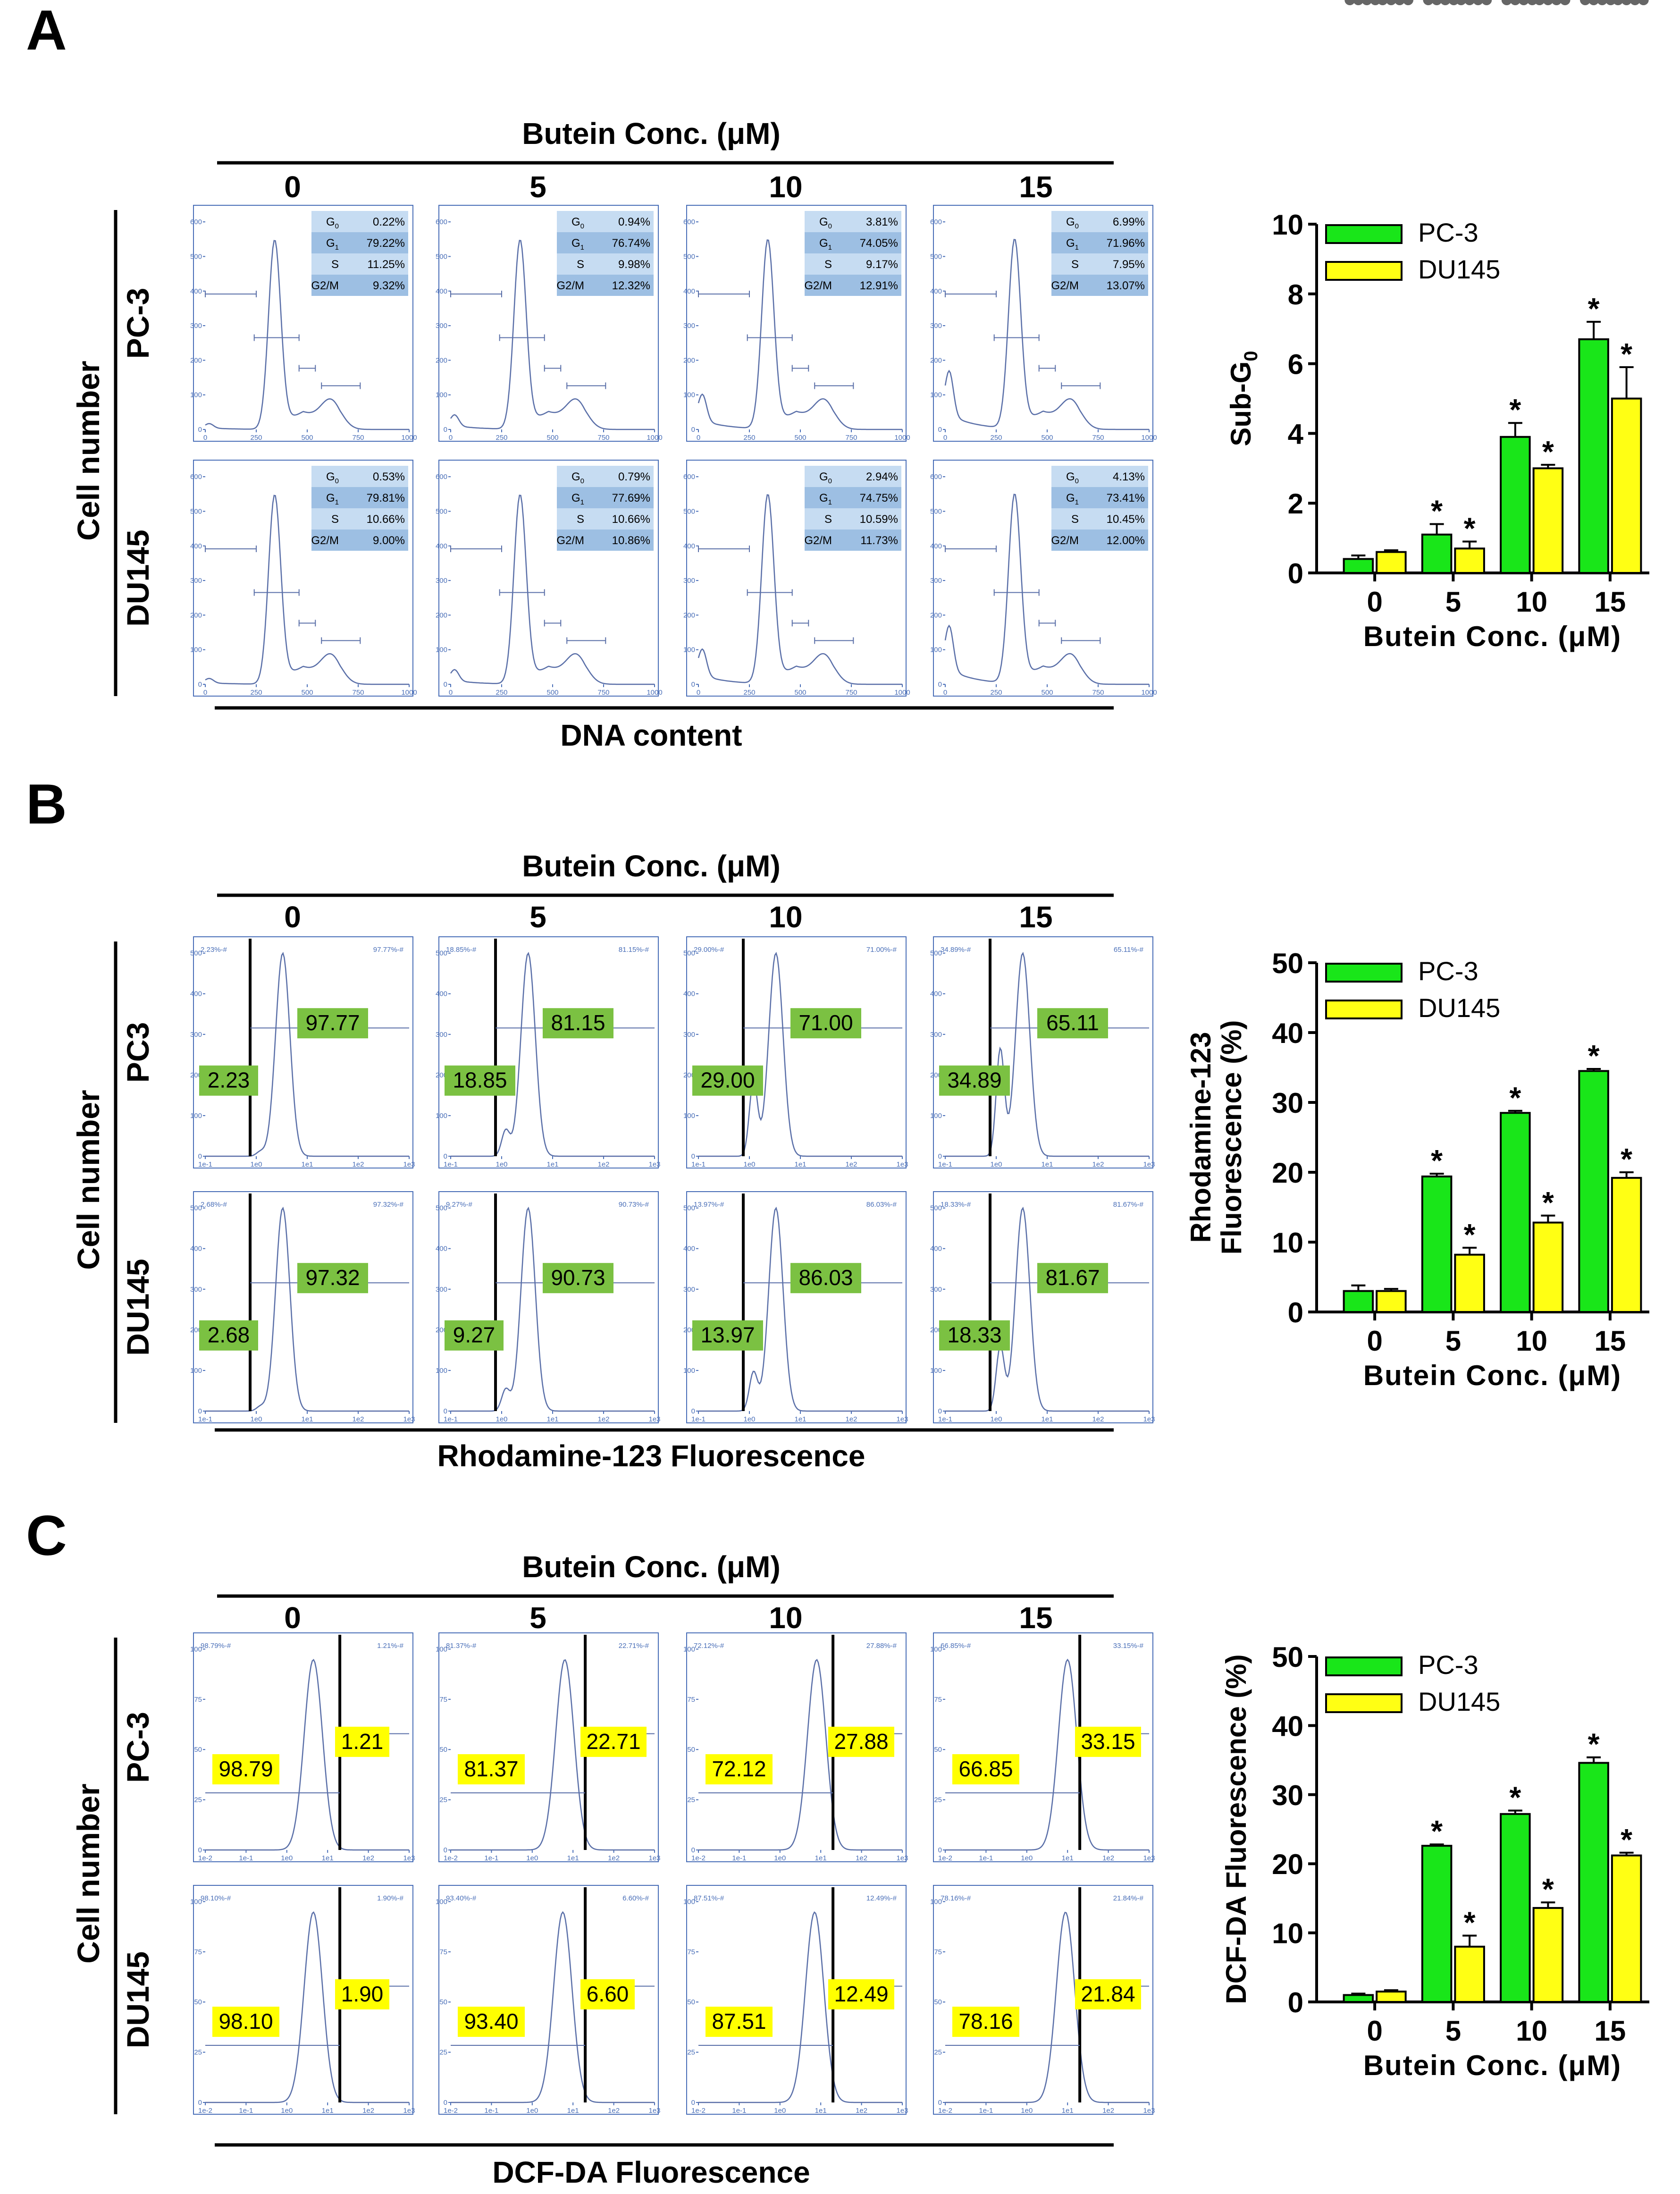 This screenshot has width=1680, height=2194. I want to click on region-left-small: 13.97%-#, so click(709, 1205).